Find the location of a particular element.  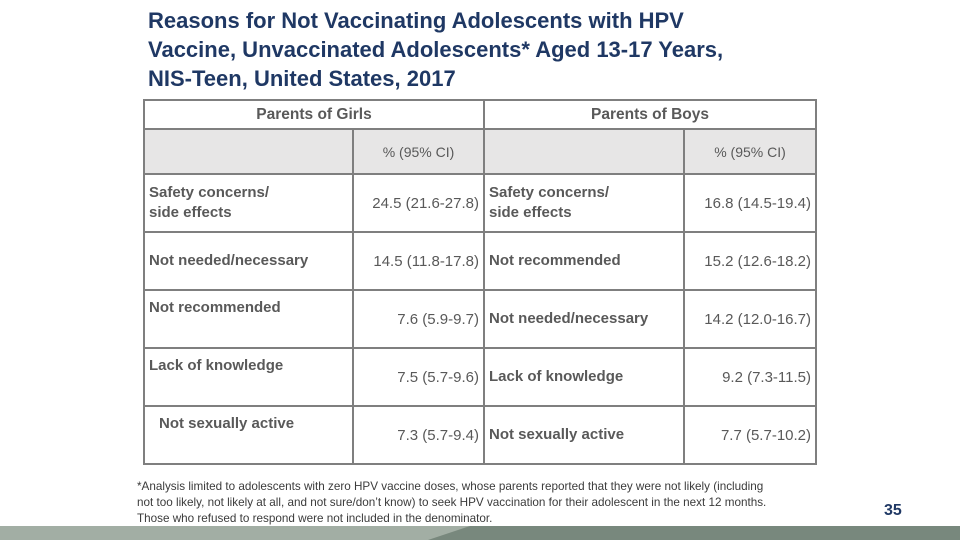

girls-reason-cell: Not recommended is located at coordinates (248, 319).